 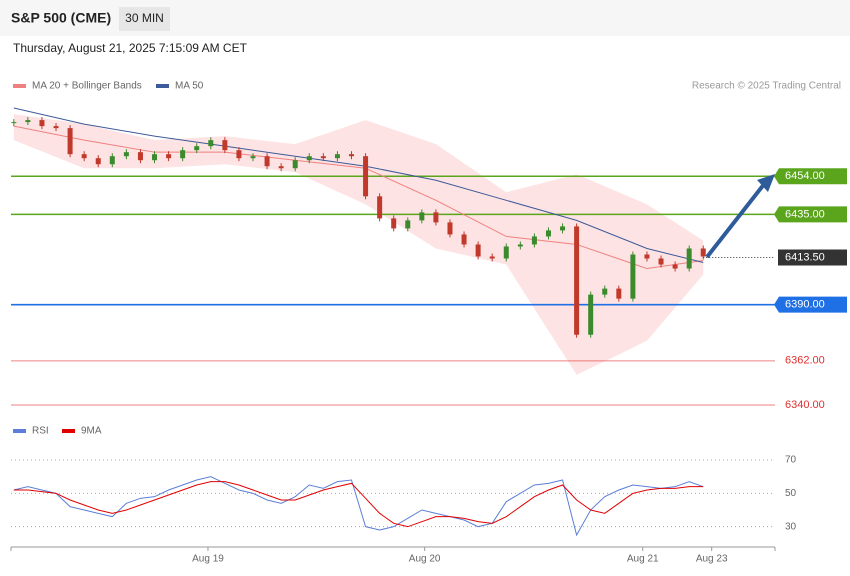 I want to click on level-label: 6413.50, so click(x=805, y=257).